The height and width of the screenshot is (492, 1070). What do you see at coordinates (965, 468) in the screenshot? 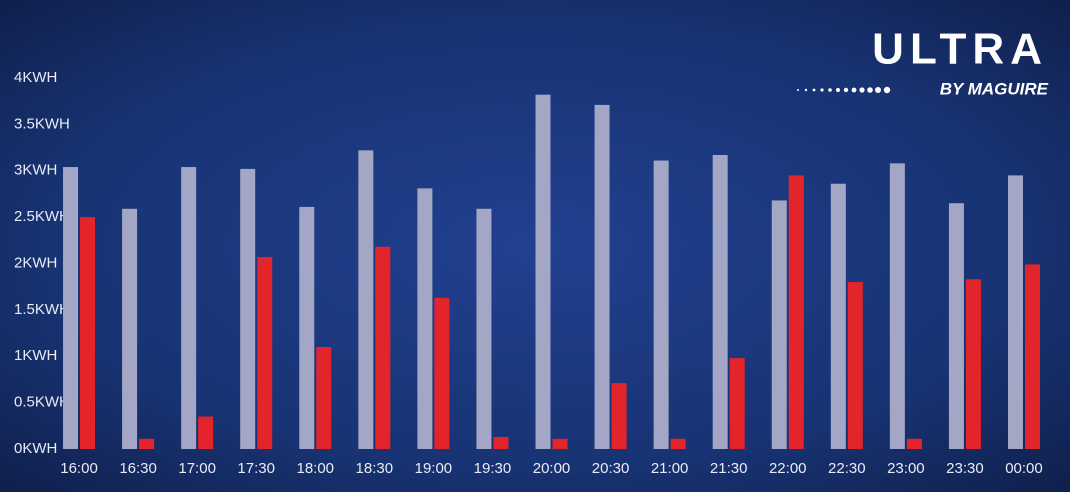
I see `x-tick-label: 23:30` at bounding box center [965, 468].